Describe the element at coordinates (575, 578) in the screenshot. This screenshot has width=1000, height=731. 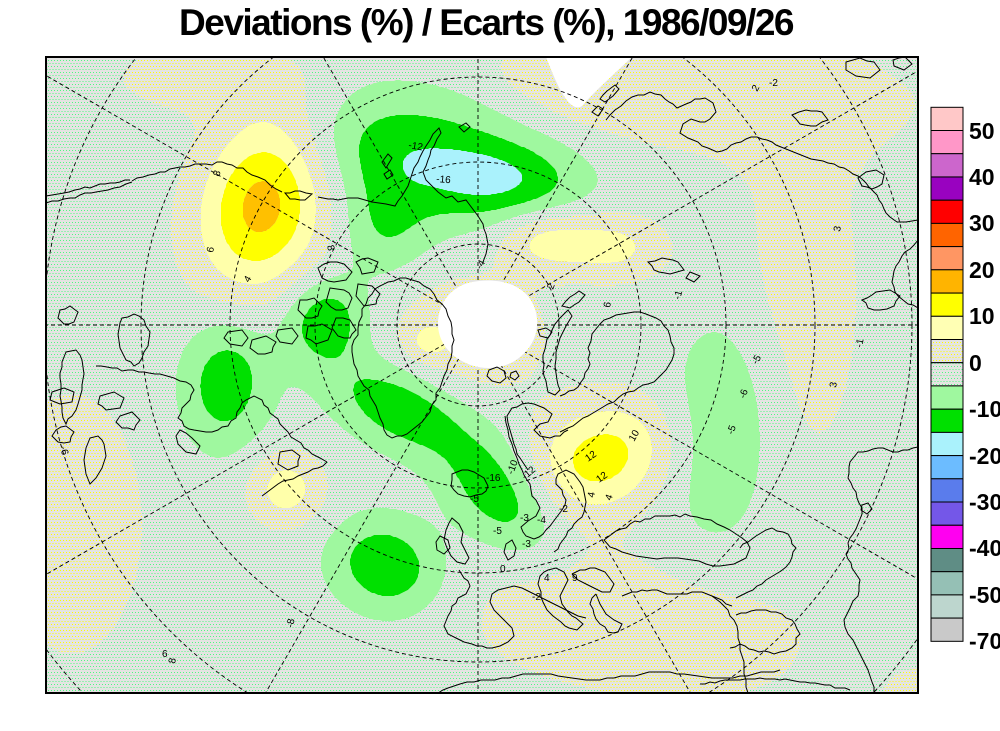
I see `svg-text: 9` at that location.